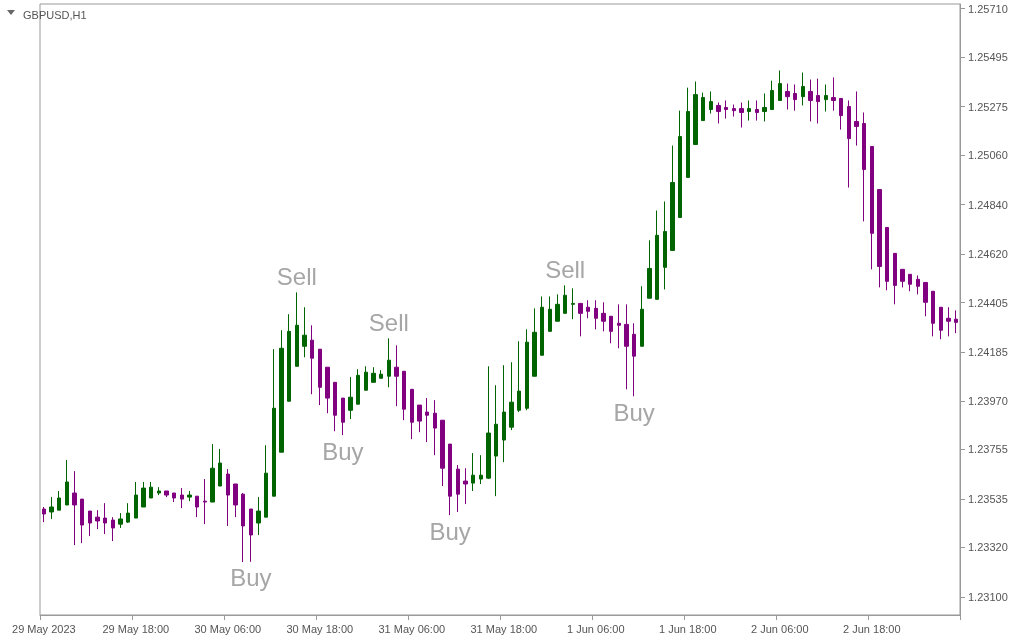 This screenshot has height=640, width=1024. I want to click on x-tick-label: 1 Jun 06:00, so click(596, 628).